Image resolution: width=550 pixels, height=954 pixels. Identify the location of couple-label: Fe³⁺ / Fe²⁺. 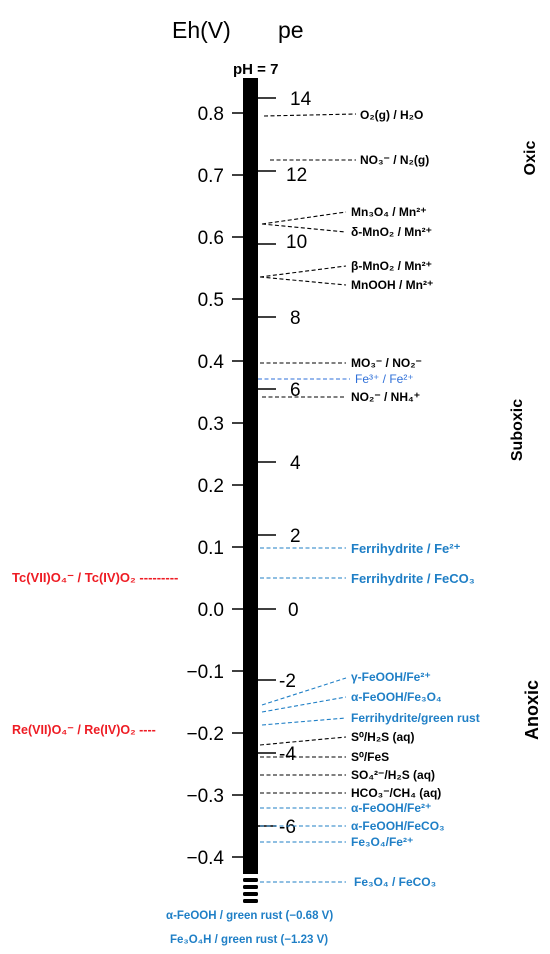
(384, 379).